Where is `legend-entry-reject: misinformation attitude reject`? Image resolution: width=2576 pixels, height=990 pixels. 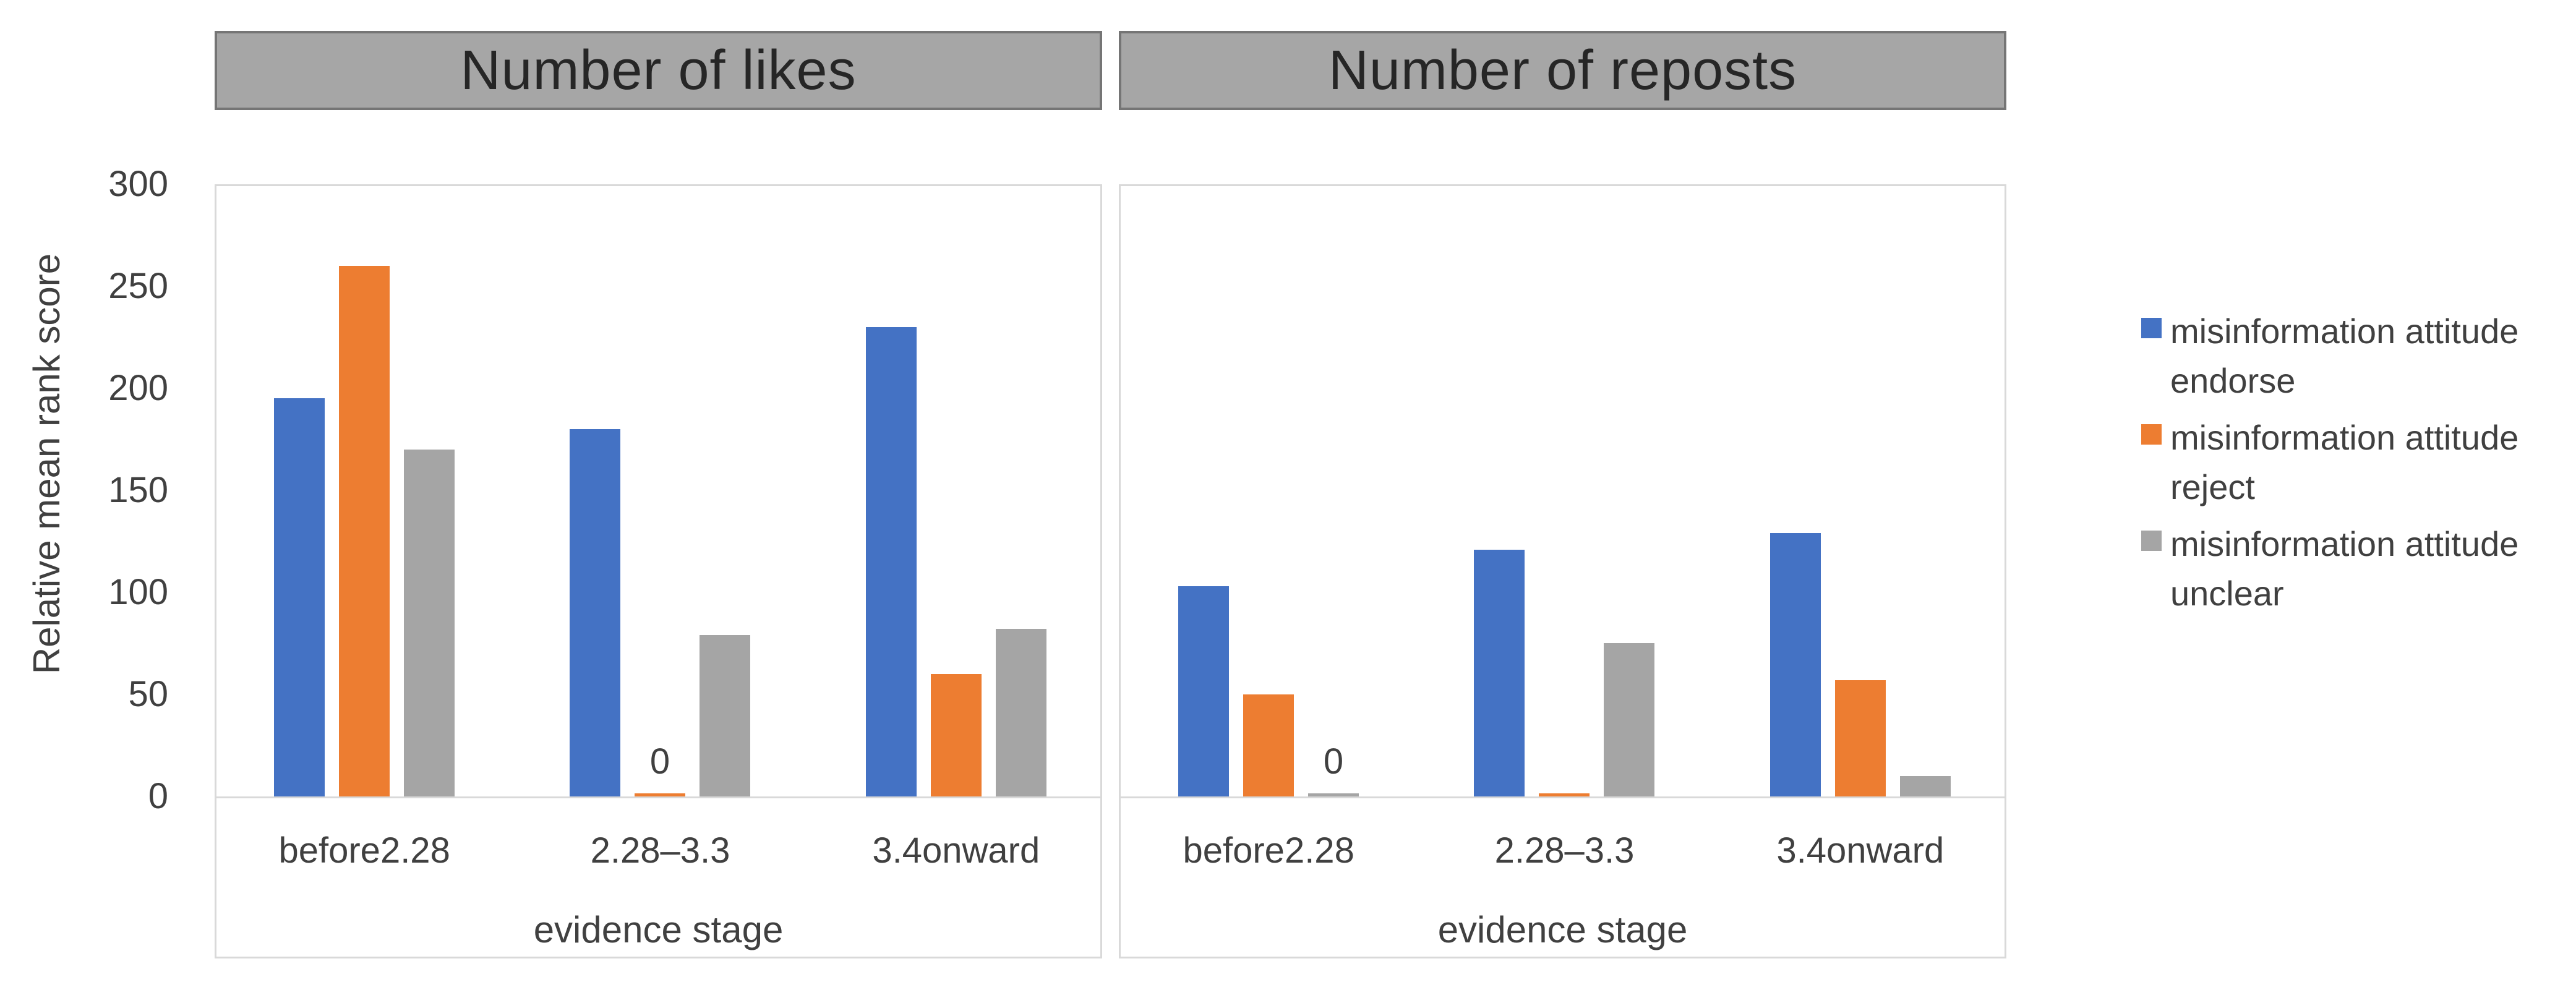 legend-entry-reject: misinformation attitude reject is located at coordinates (2358, 463).